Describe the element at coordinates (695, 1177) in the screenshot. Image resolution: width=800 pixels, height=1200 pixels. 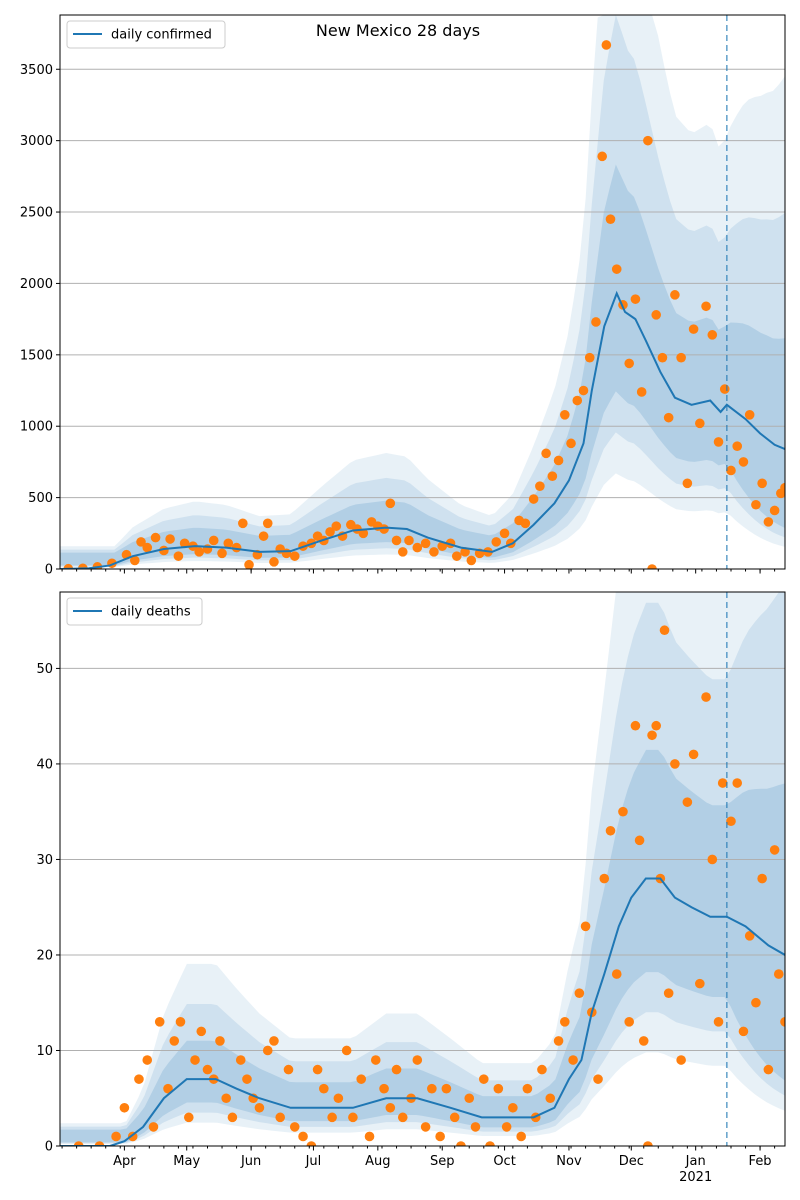
I see `x-tick-year-label: 2021` at that location.